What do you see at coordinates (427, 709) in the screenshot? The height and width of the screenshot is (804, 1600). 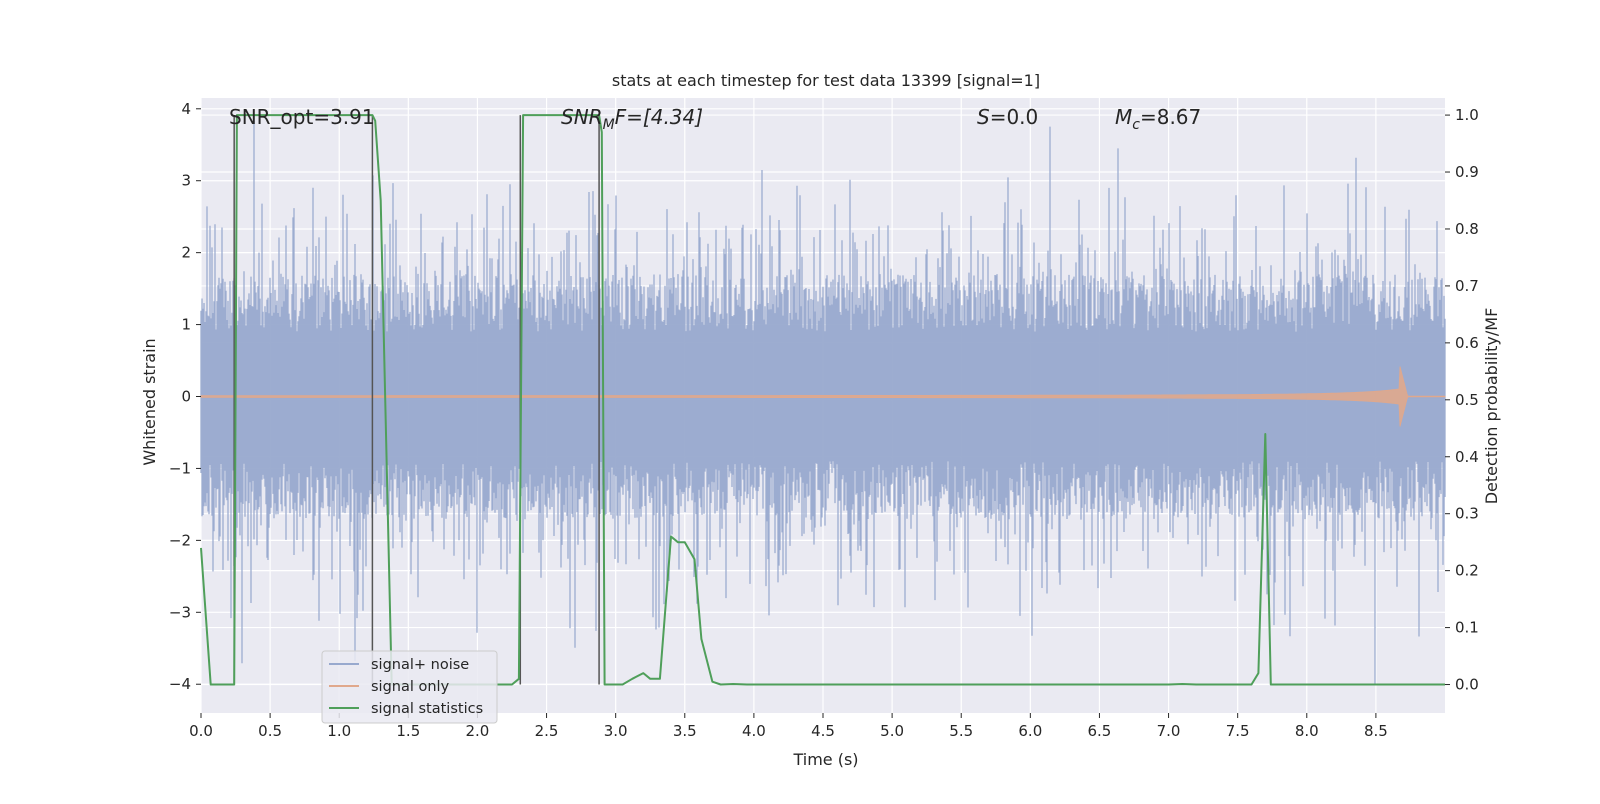 I see `legend-label-stats: signal statistics` at bounding box center [427, 709].